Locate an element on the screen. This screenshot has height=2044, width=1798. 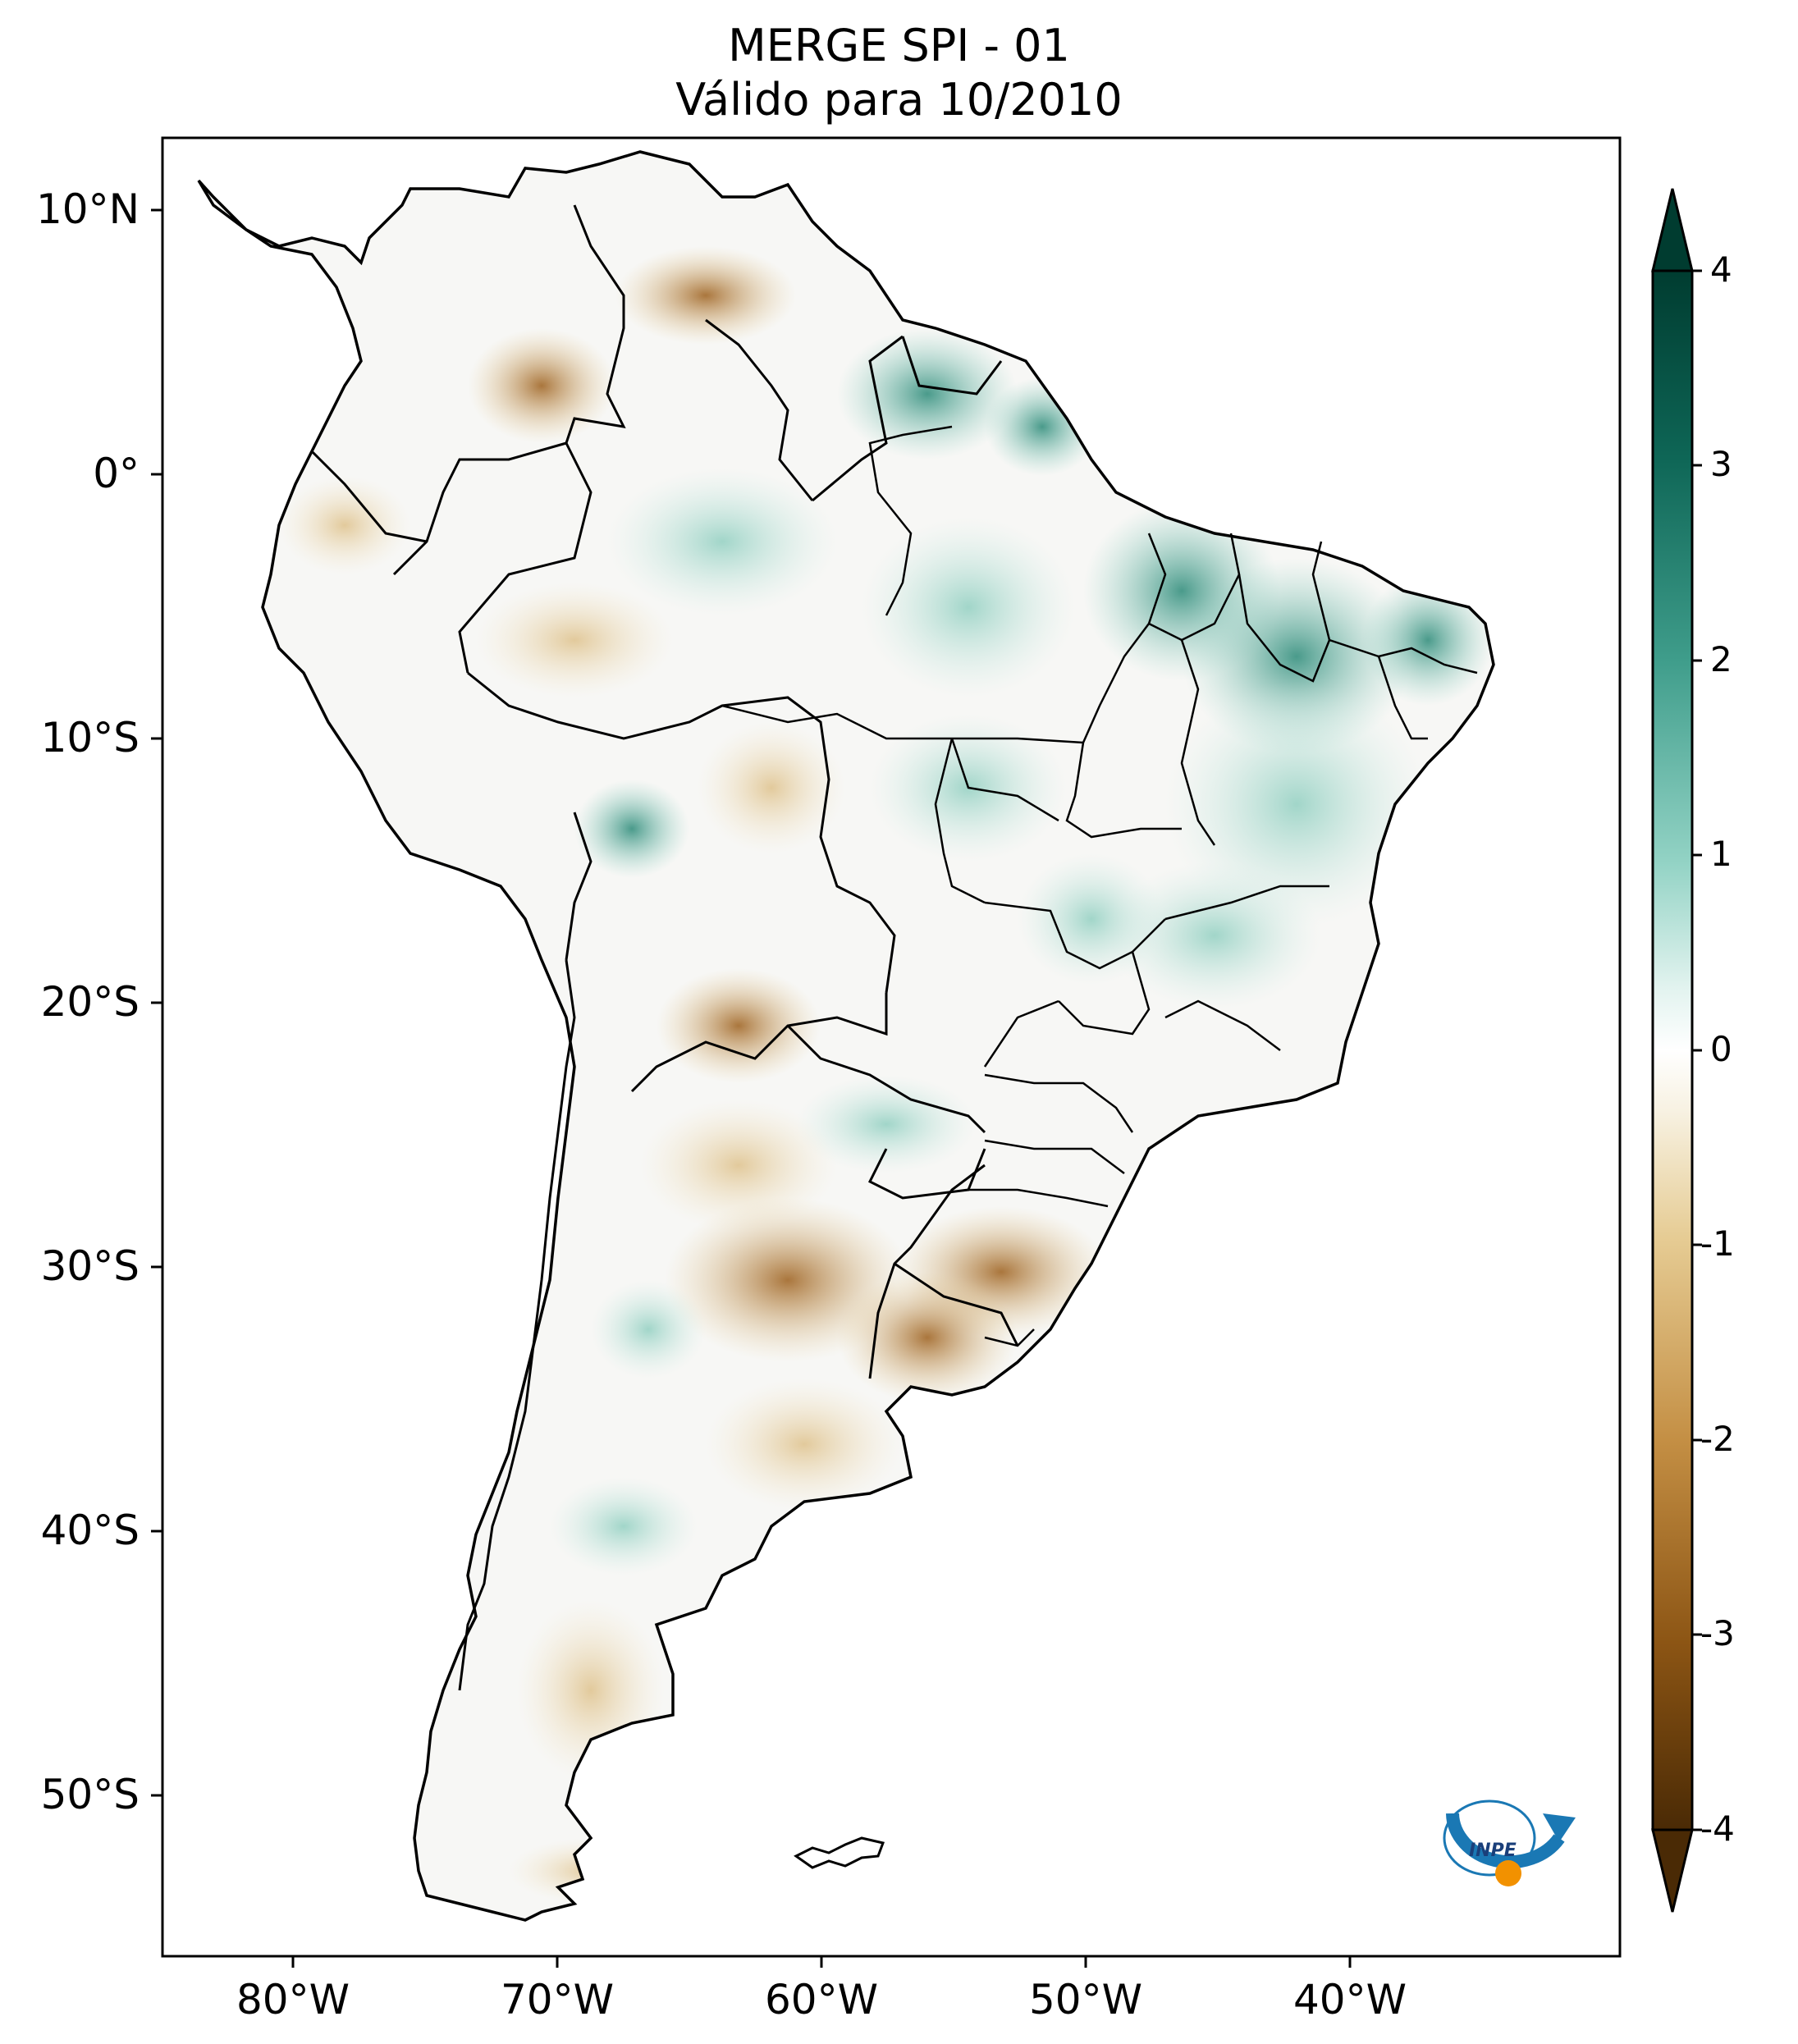
colorbar-tick-label: 3 is located at coordinates (1721, 464).